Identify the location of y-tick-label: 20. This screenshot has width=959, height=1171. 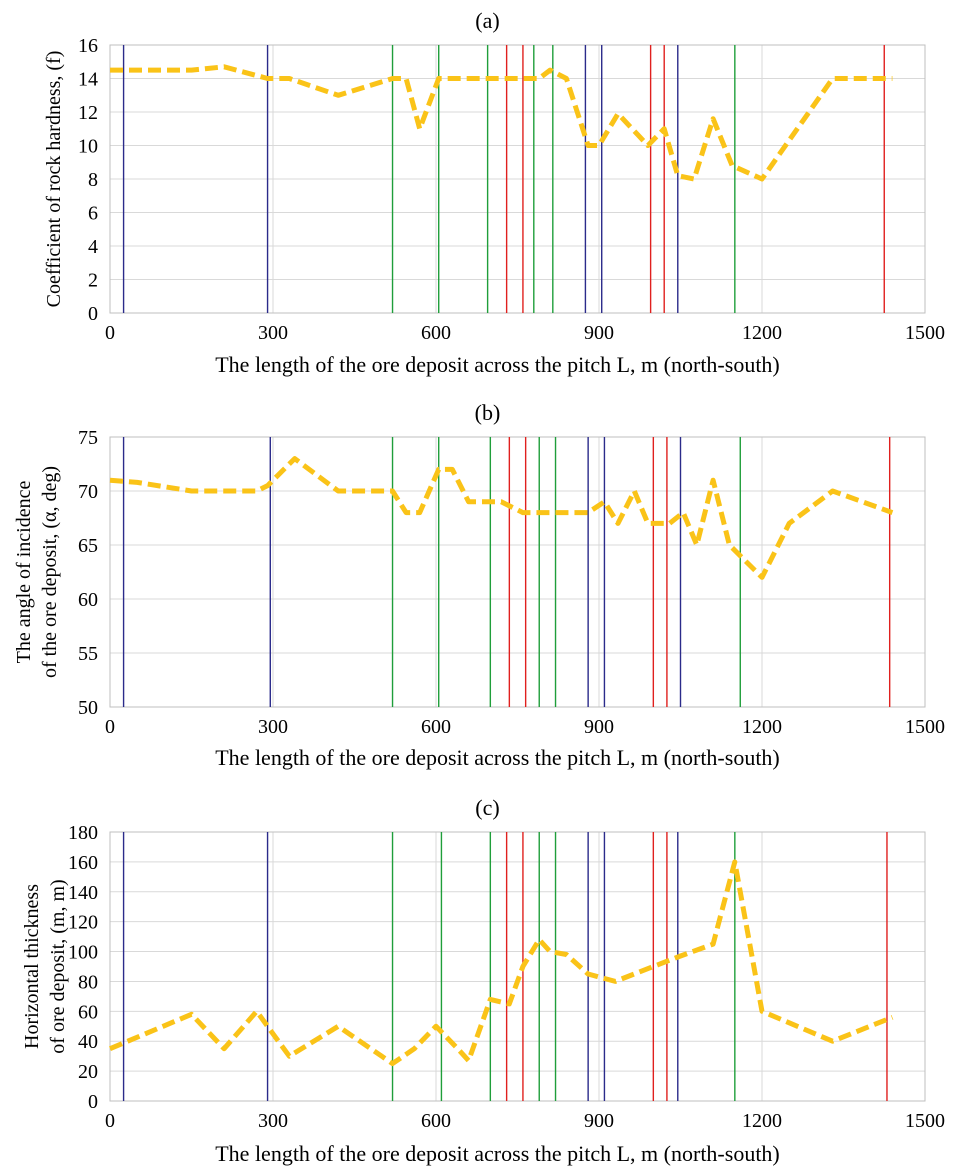
(88, 1072).